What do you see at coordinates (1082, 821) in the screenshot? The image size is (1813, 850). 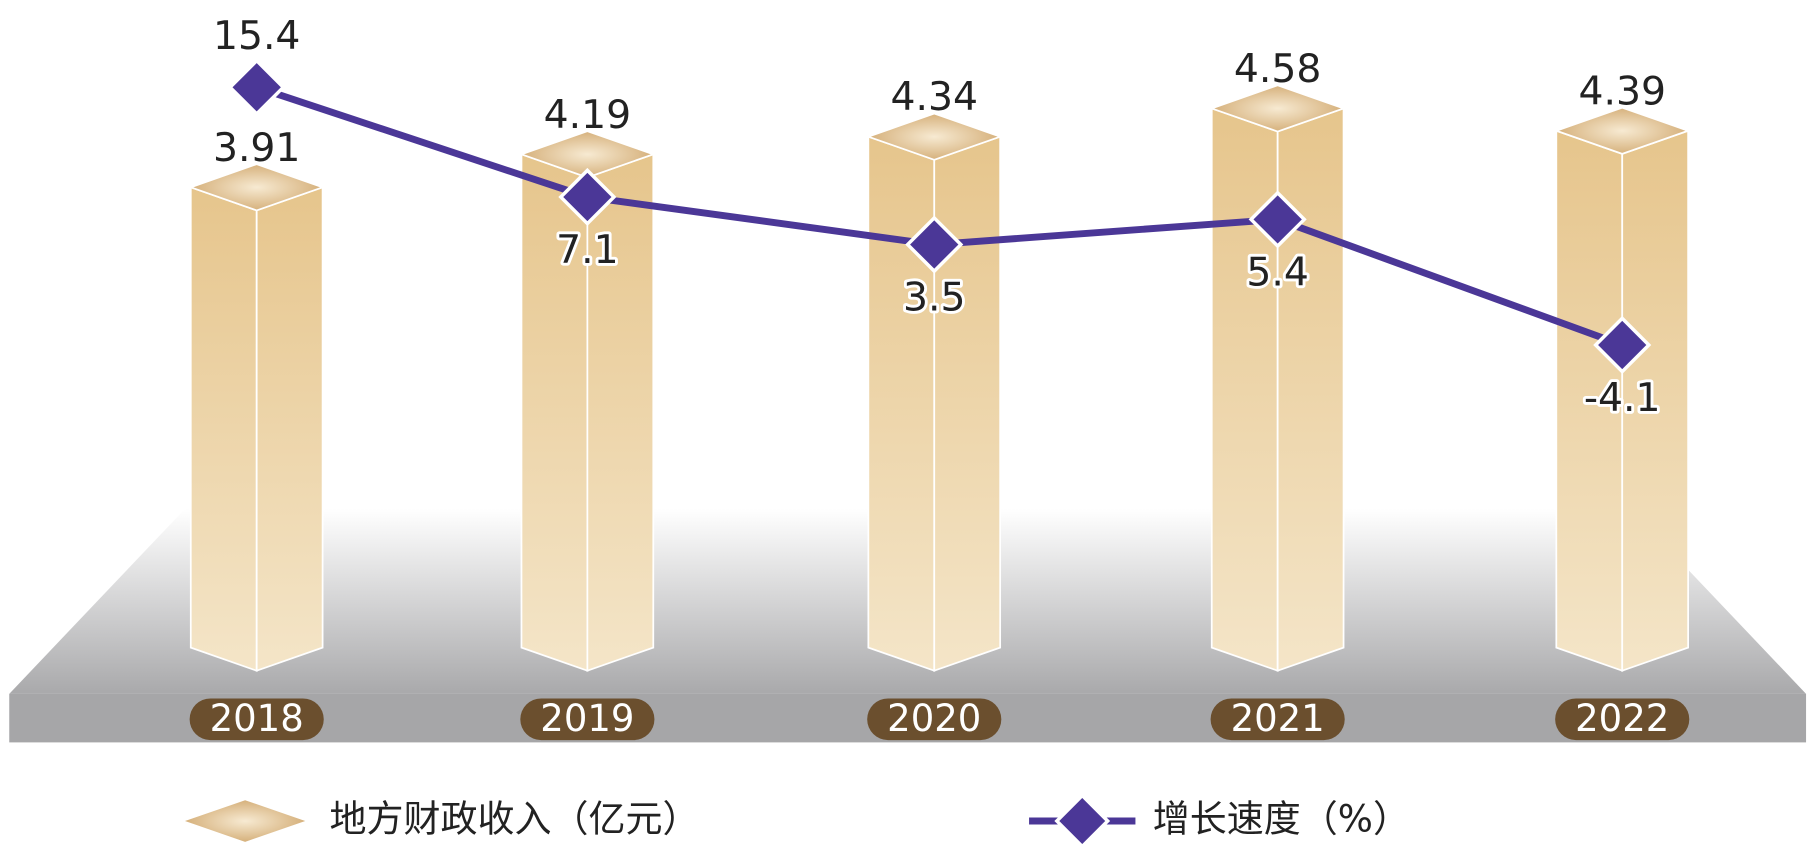 I see `legend-marker` at bounding box center [1082, 821].